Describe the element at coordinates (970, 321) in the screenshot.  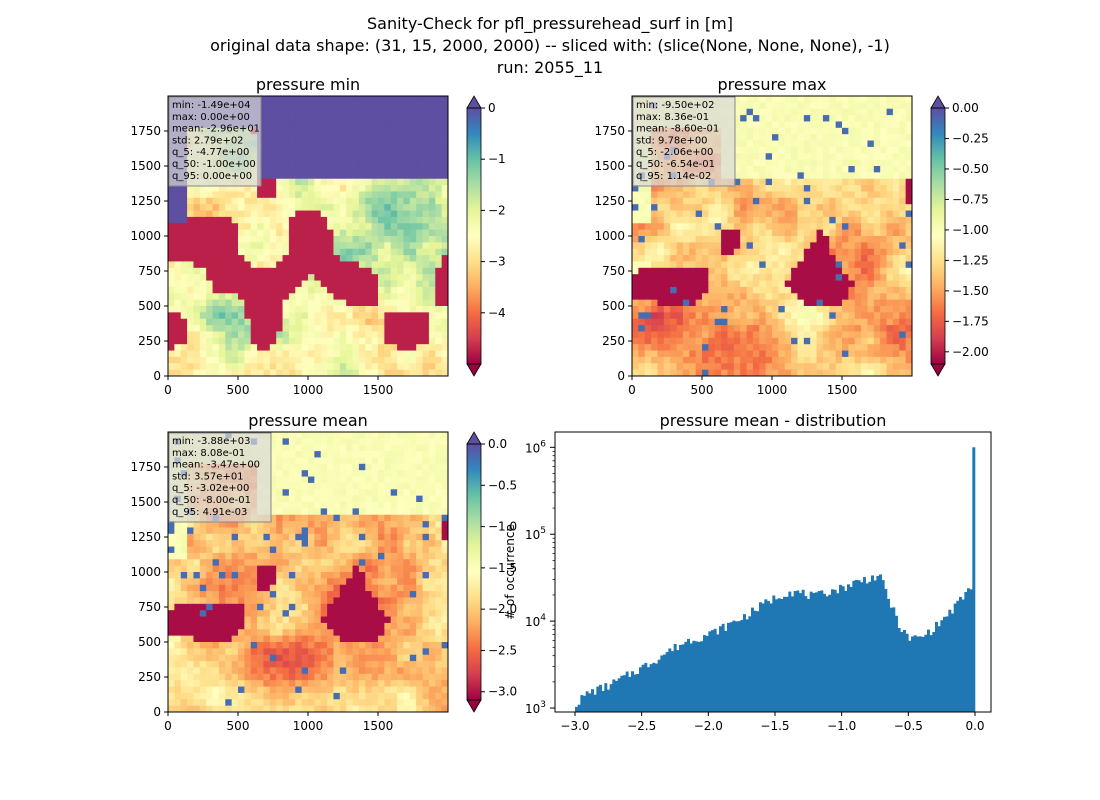
I see `colorbar-tick-label: −1.75` at that location.